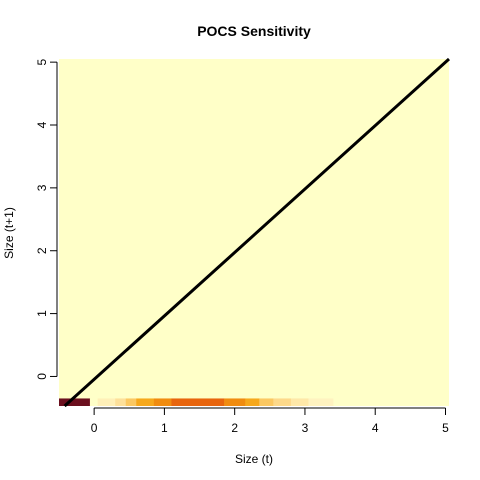 Image resolution: width=480 pixels, height=480 pixels. I want to click on y-tick-label: 1, so click(42, 313).